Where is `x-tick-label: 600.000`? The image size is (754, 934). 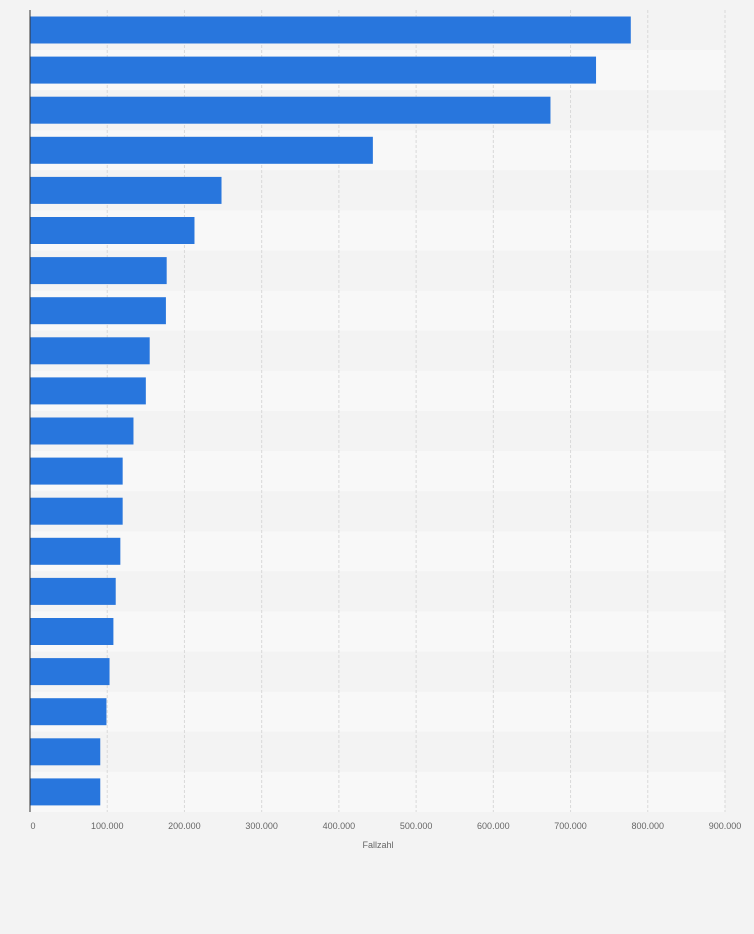
x-tick-label: 600.000 is located at coordinates (493, 826).